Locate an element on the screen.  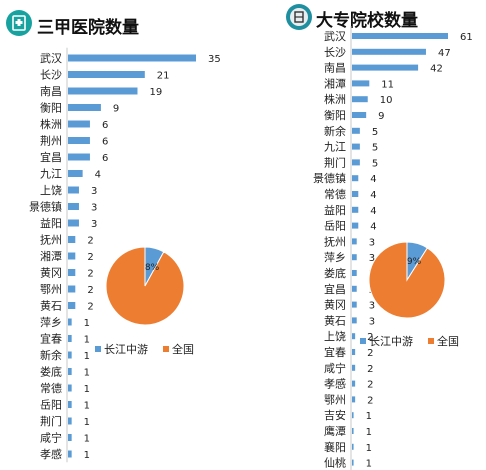
category-label: 上饶 is located at coordinates (335, 336).